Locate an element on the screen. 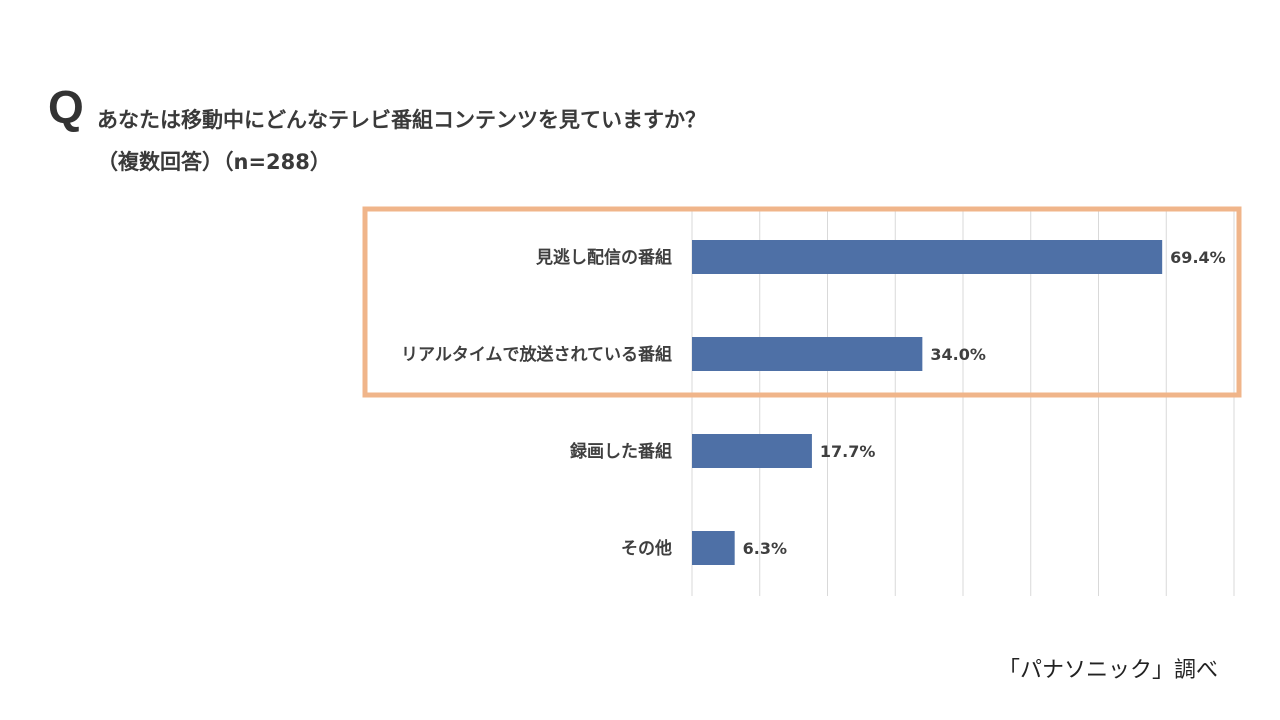  value-label: 6.3% is located at coordinates (765, 548).